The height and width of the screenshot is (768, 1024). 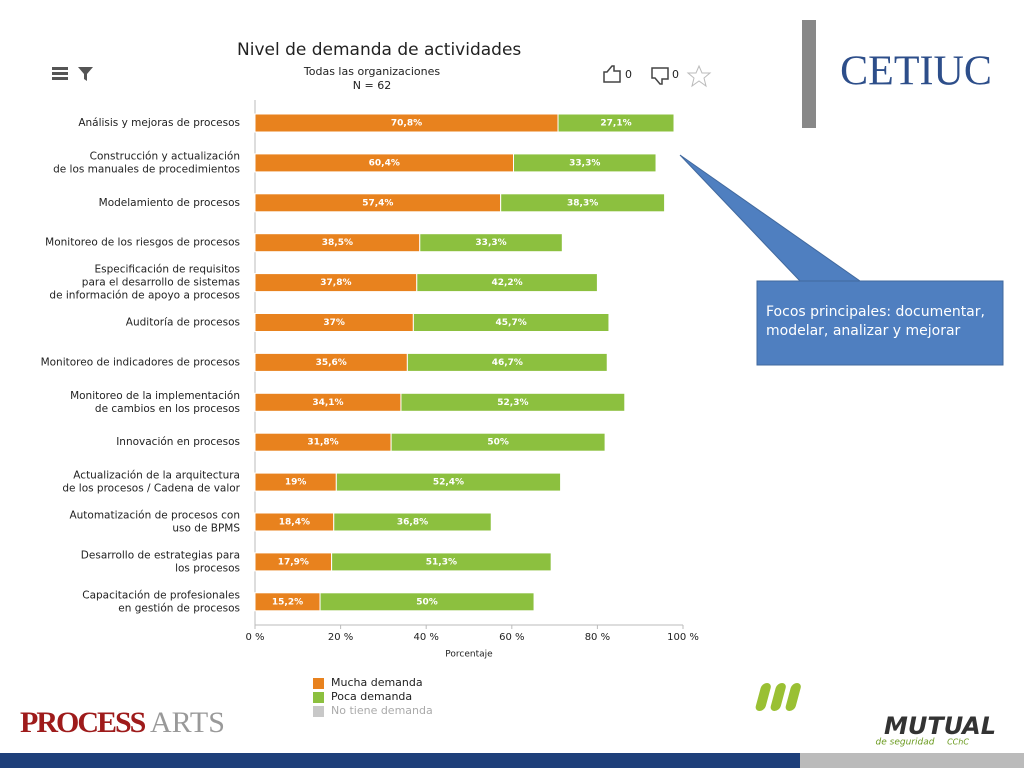 I want to click on menu-icon, so click(x=60, y=73).